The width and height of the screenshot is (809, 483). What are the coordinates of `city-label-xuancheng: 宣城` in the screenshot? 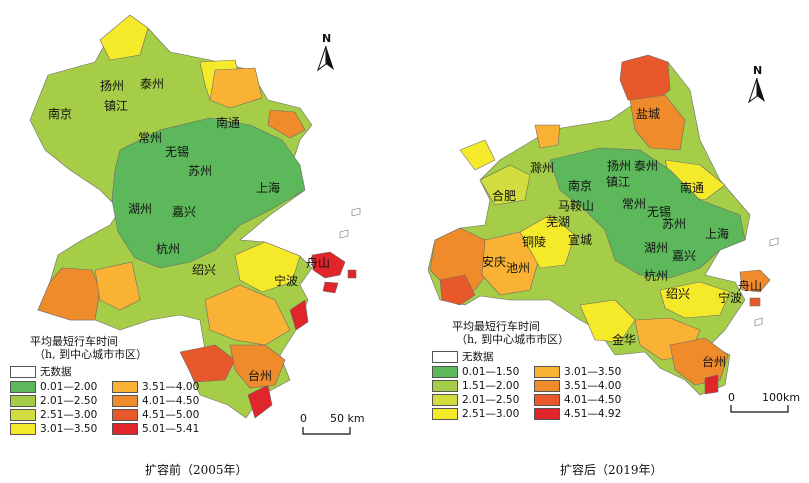 It's located at (580, 240).